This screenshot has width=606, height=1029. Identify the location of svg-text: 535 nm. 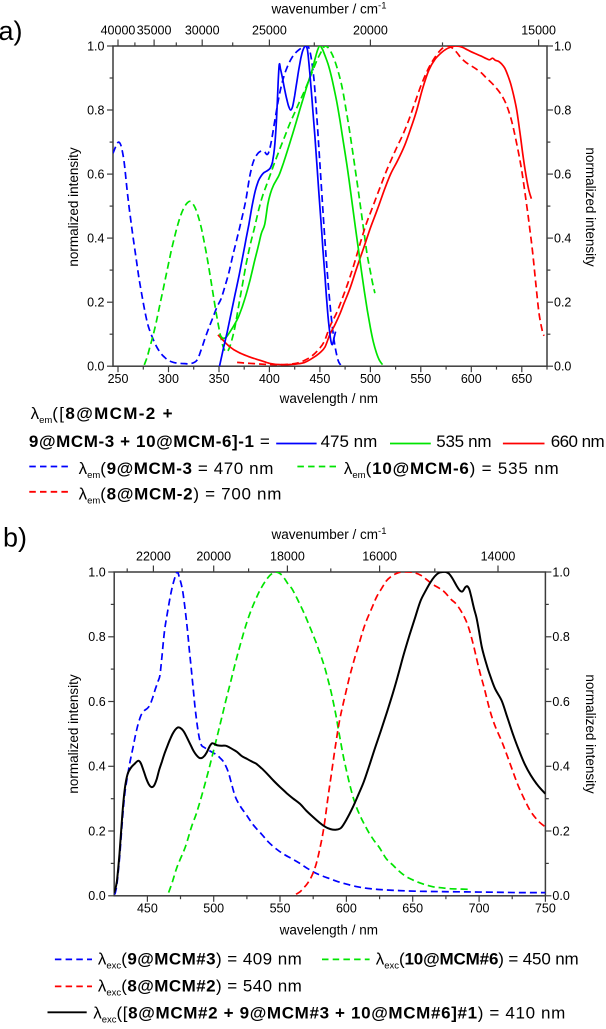
(463, 441).